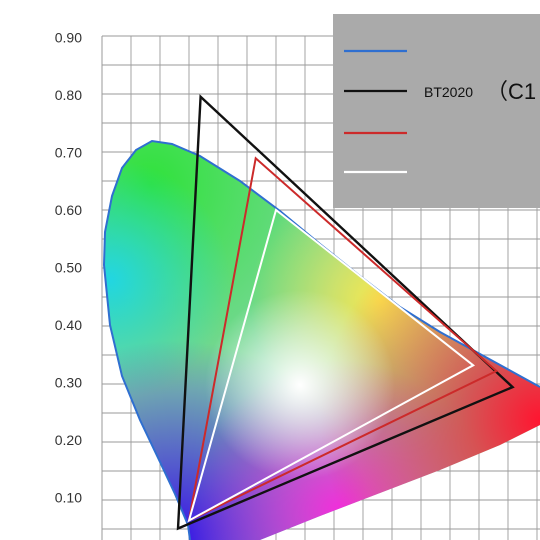  I want to click on y-tick-label: 0.10, so click(68, 498).